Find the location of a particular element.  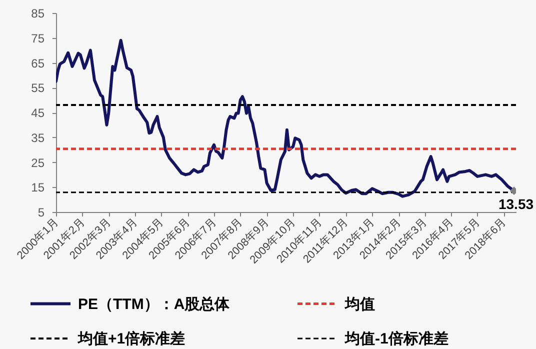

legend-label: 均值 is located at coordinates (359, 304).